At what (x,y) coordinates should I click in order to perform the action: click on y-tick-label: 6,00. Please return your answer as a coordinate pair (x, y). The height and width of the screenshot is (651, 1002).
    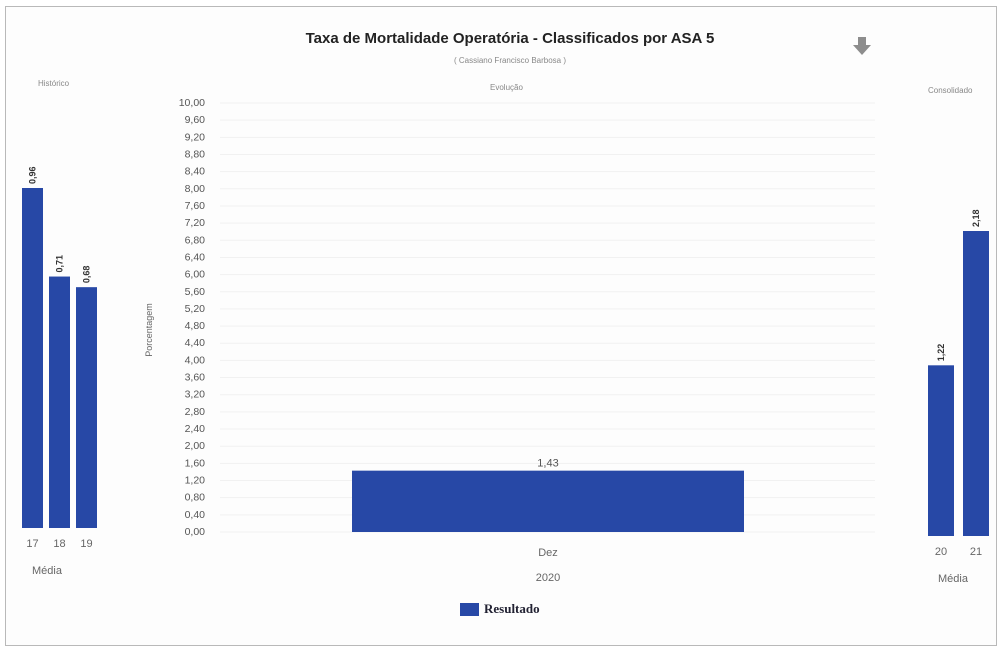
    Looking at the image, I should click on (195, 275).